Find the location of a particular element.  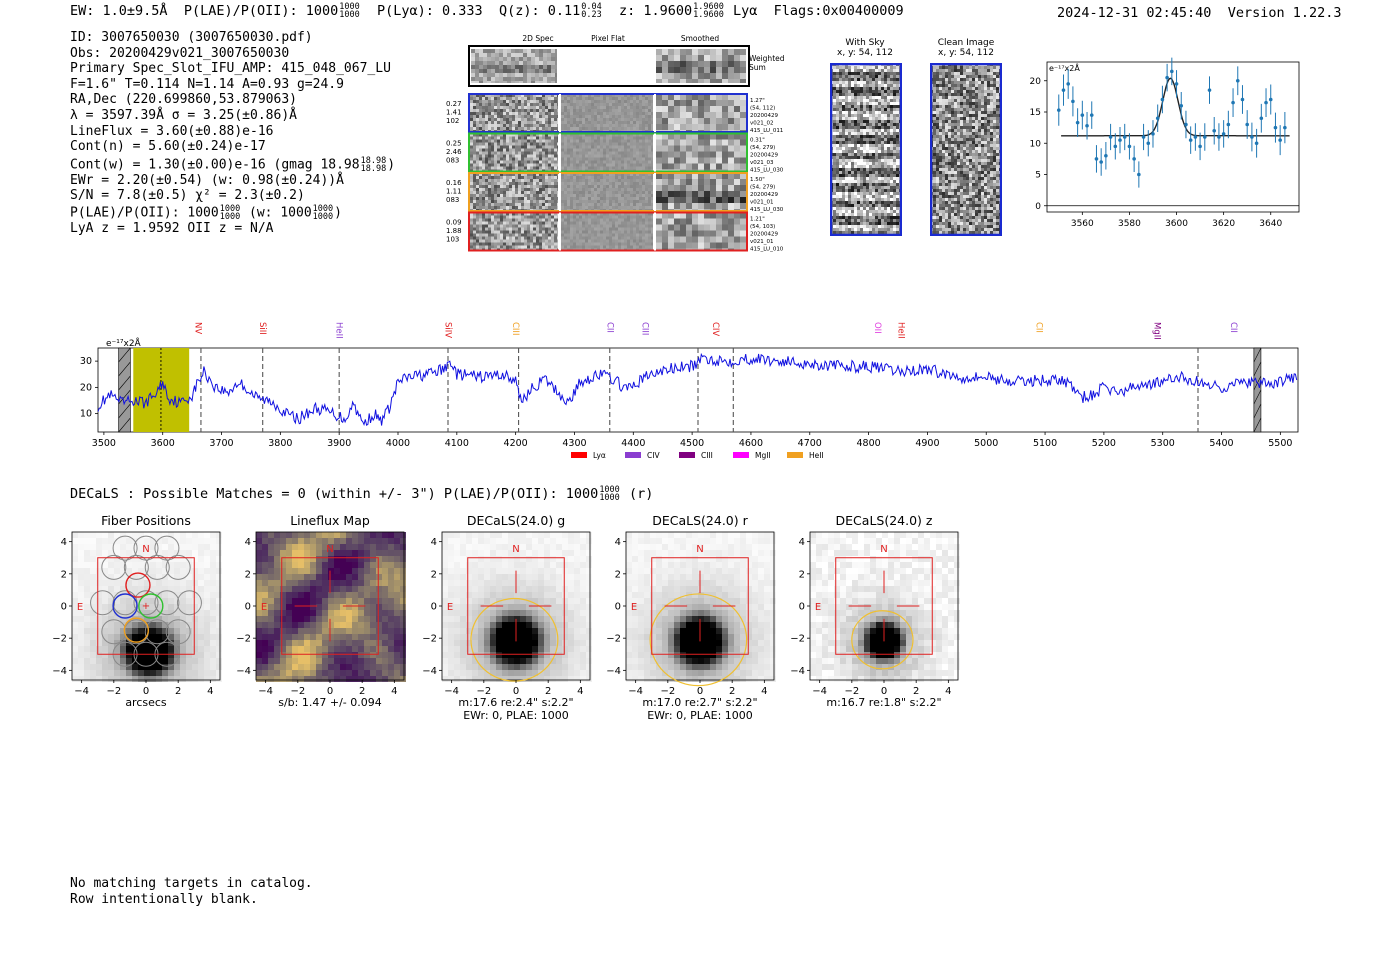

clean-xy: x, y: 54, 112 is located at coordinates (966, 53).